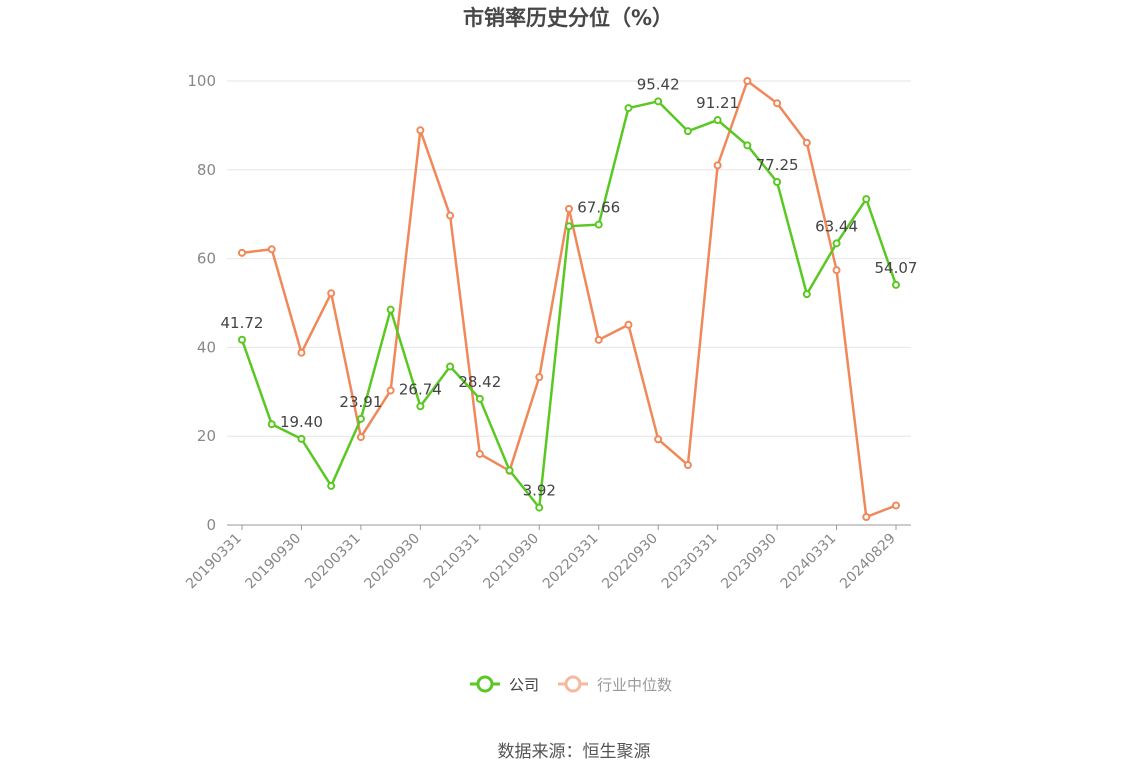 This screenshot has height=776, width=1147. I want to click on source-note: 数据来源：恒生聚源, so click(574, 752).